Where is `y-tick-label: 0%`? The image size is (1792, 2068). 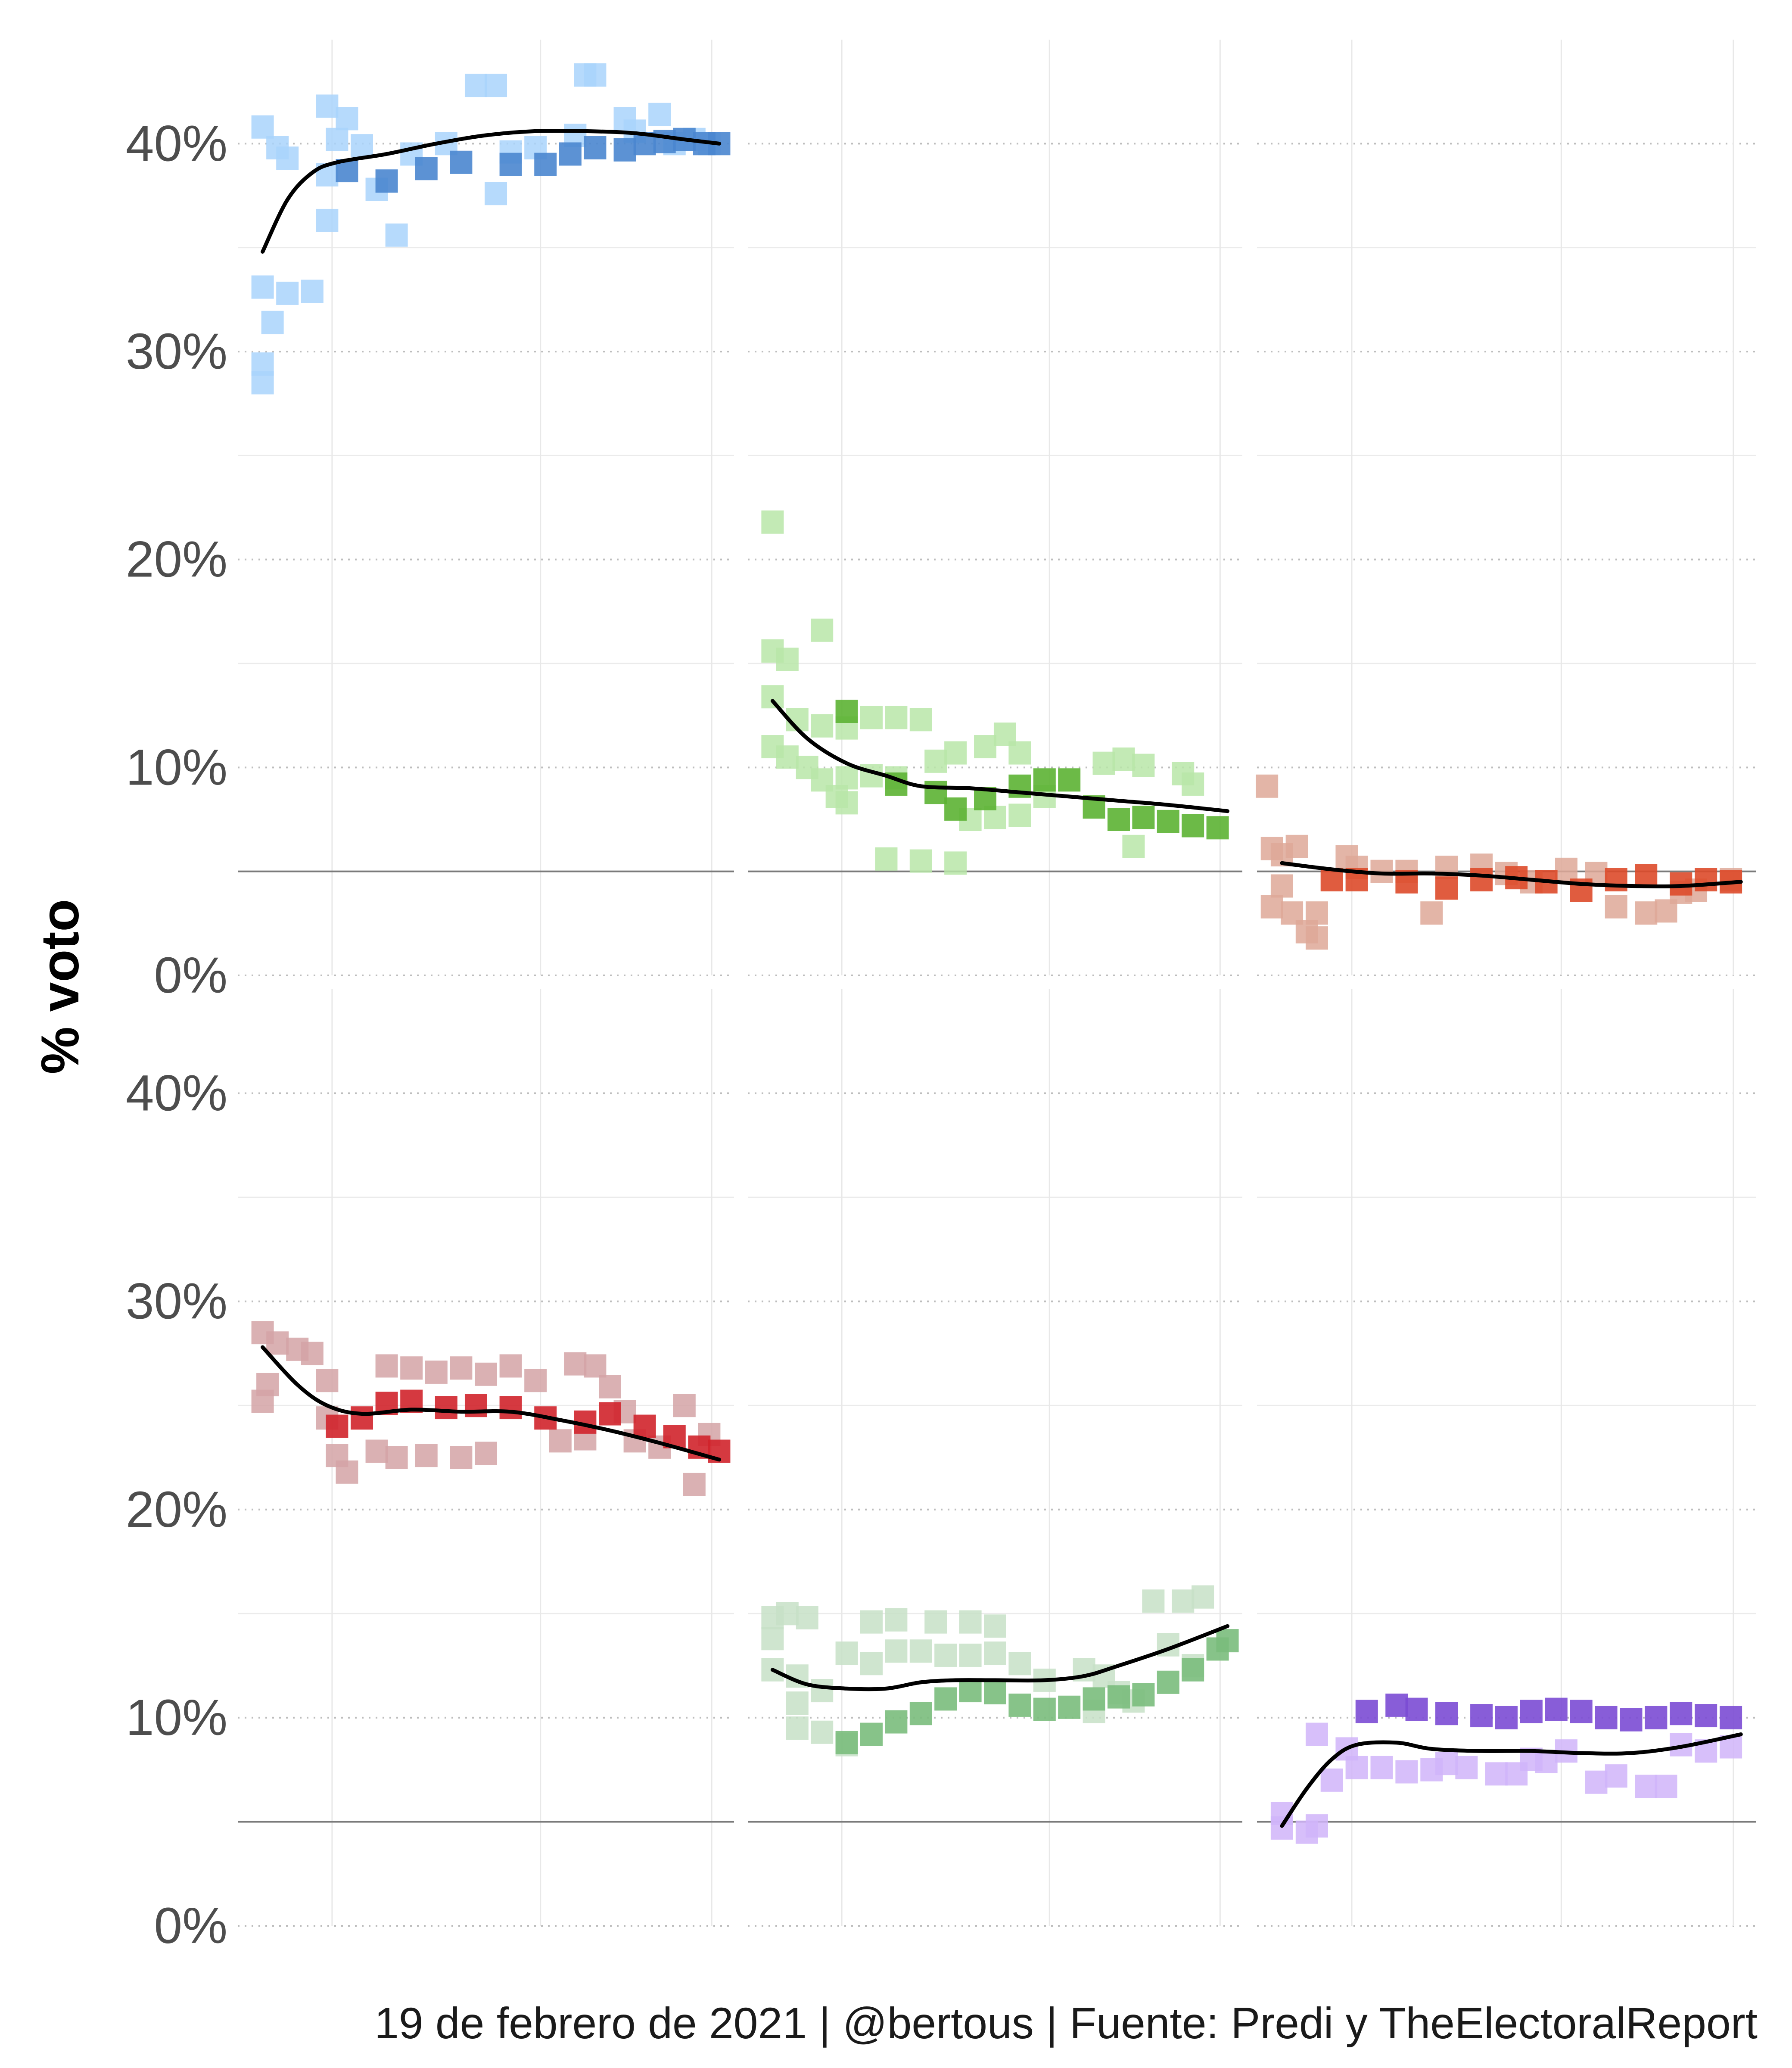
y-tick-label: 0% is located at coordinates (191, 1925).